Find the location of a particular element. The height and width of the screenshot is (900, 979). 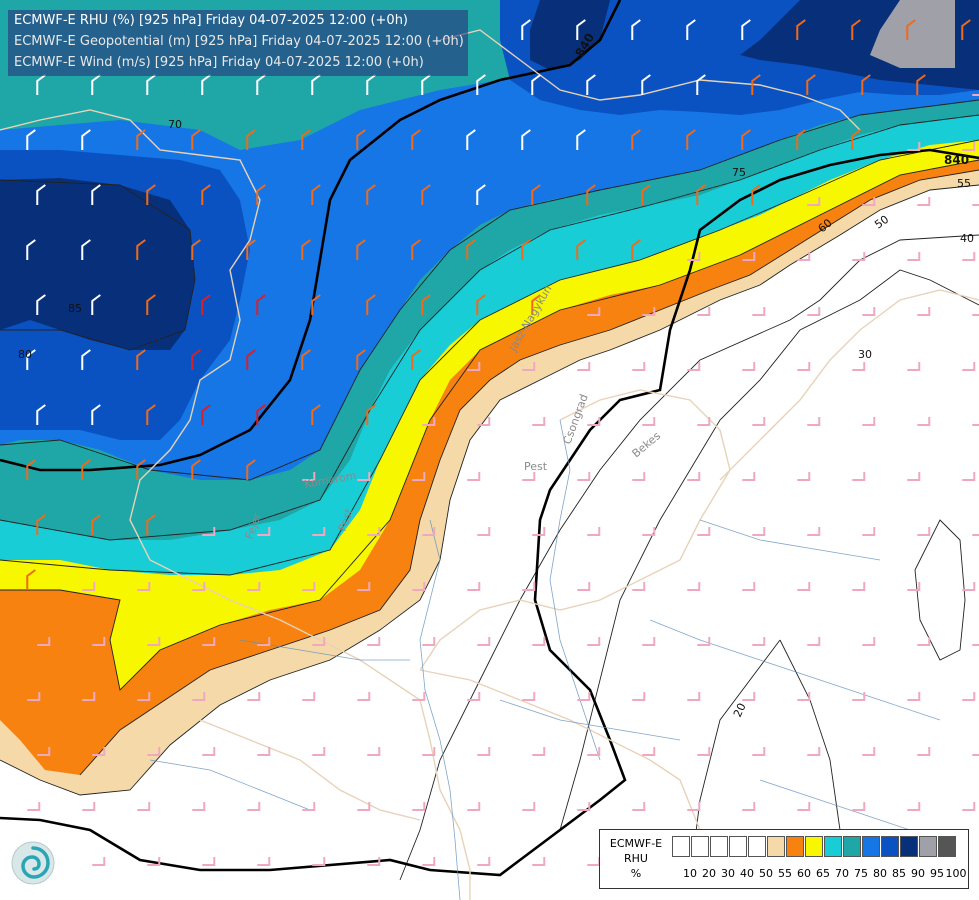

legend-label-30: 30 is located at coordinates (728, 873).